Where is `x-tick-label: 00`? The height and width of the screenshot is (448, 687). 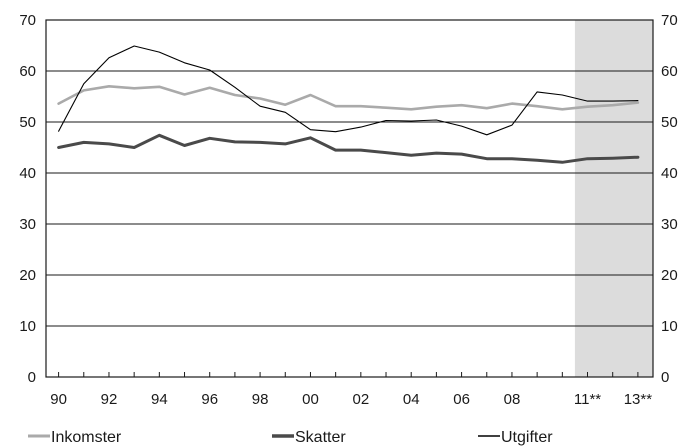
x-tick-label: 00 is located at coordinates (310, 399).